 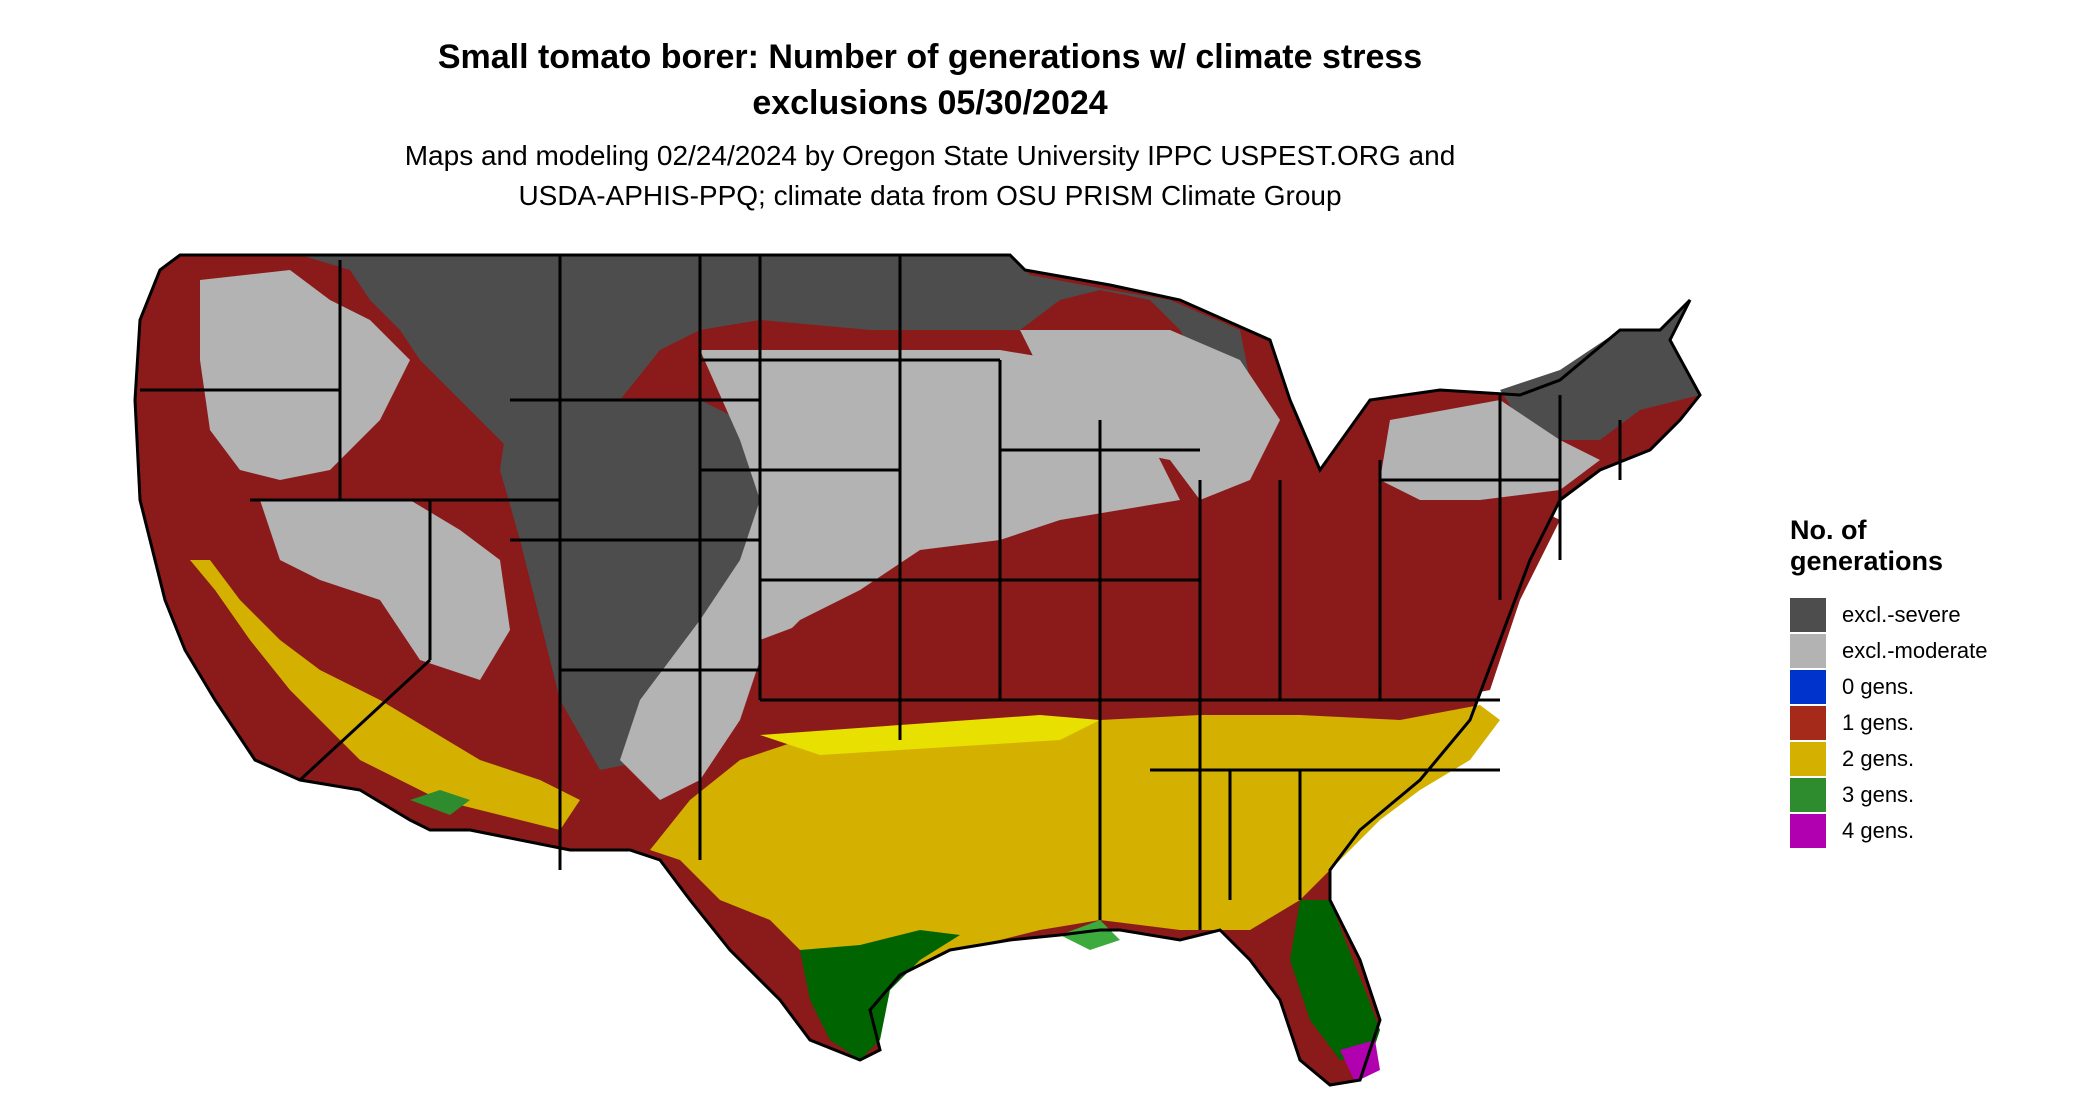 What do you see at coordinates (1901, 614) in the screenshot?
I see `legend-label: excl.-severe` at bounding box center [1901, 614].